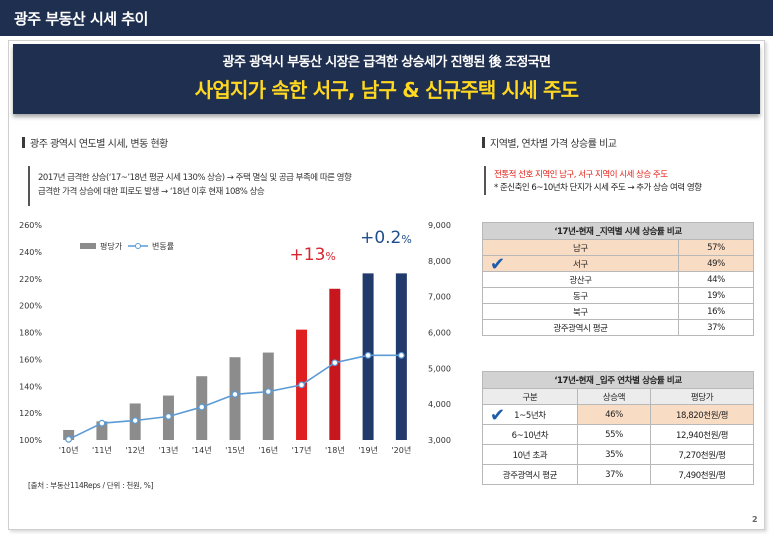 The image size is (773, 537). I want to click on x-tick-label: '14년, so click(202, 450).